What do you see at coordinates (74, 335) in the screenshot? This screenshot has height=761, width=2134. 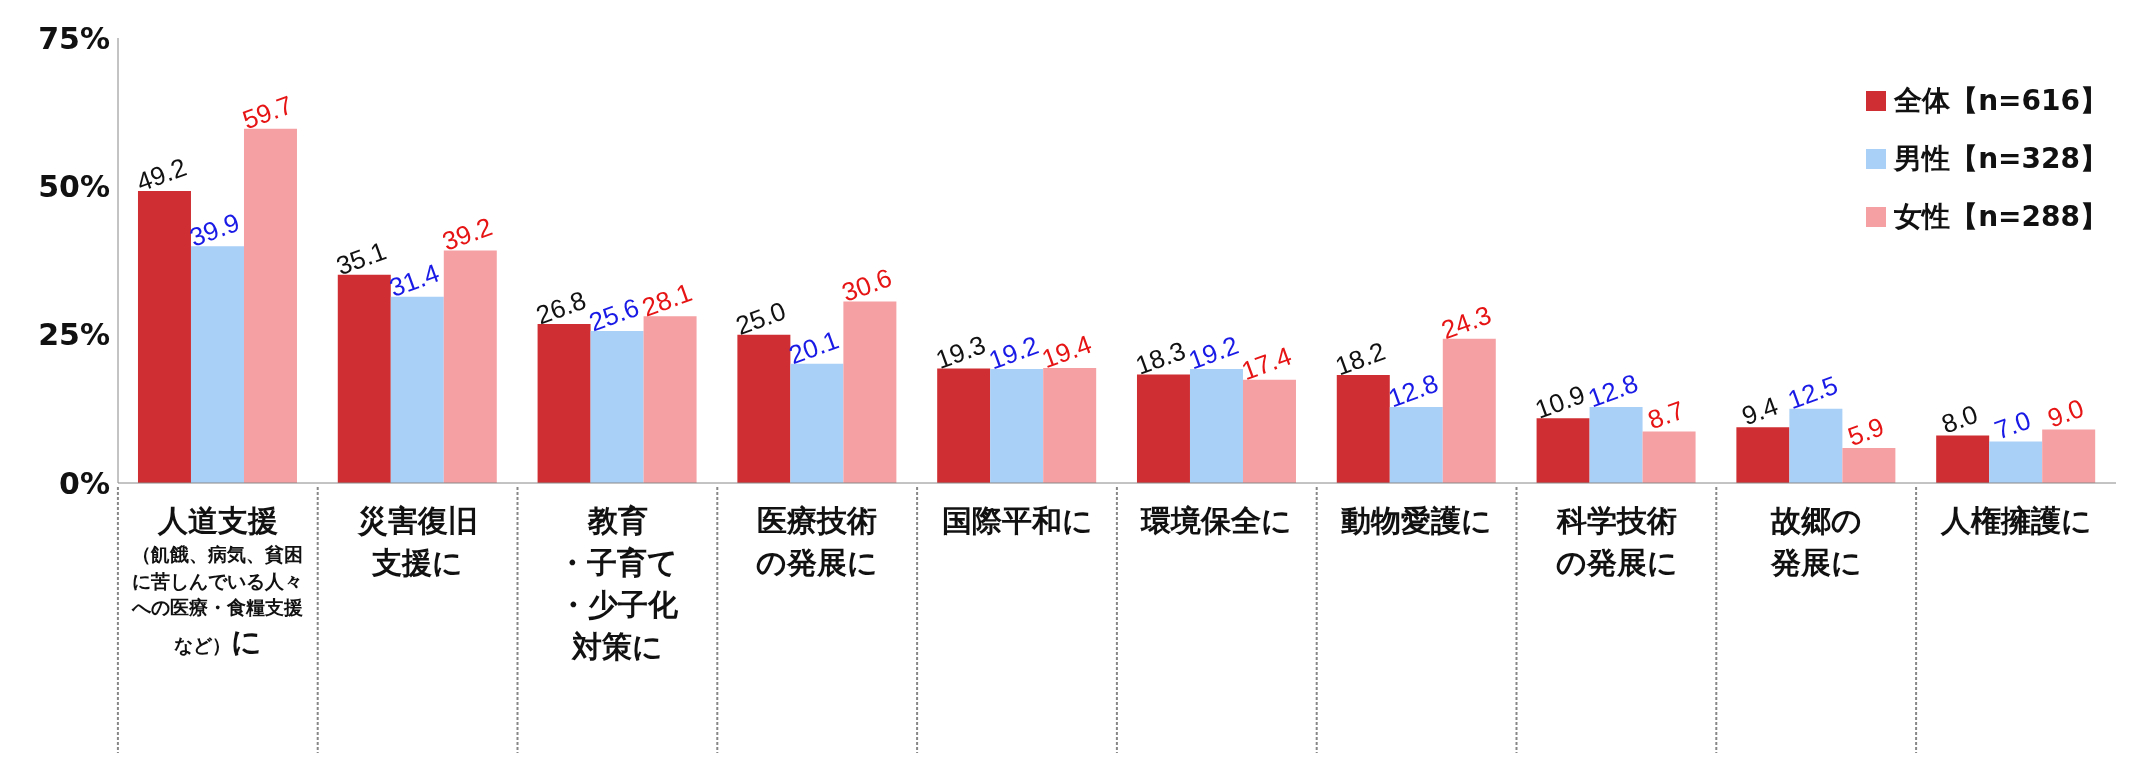 I see `y-tick-label: 25%` at bounding box center [74, 335].